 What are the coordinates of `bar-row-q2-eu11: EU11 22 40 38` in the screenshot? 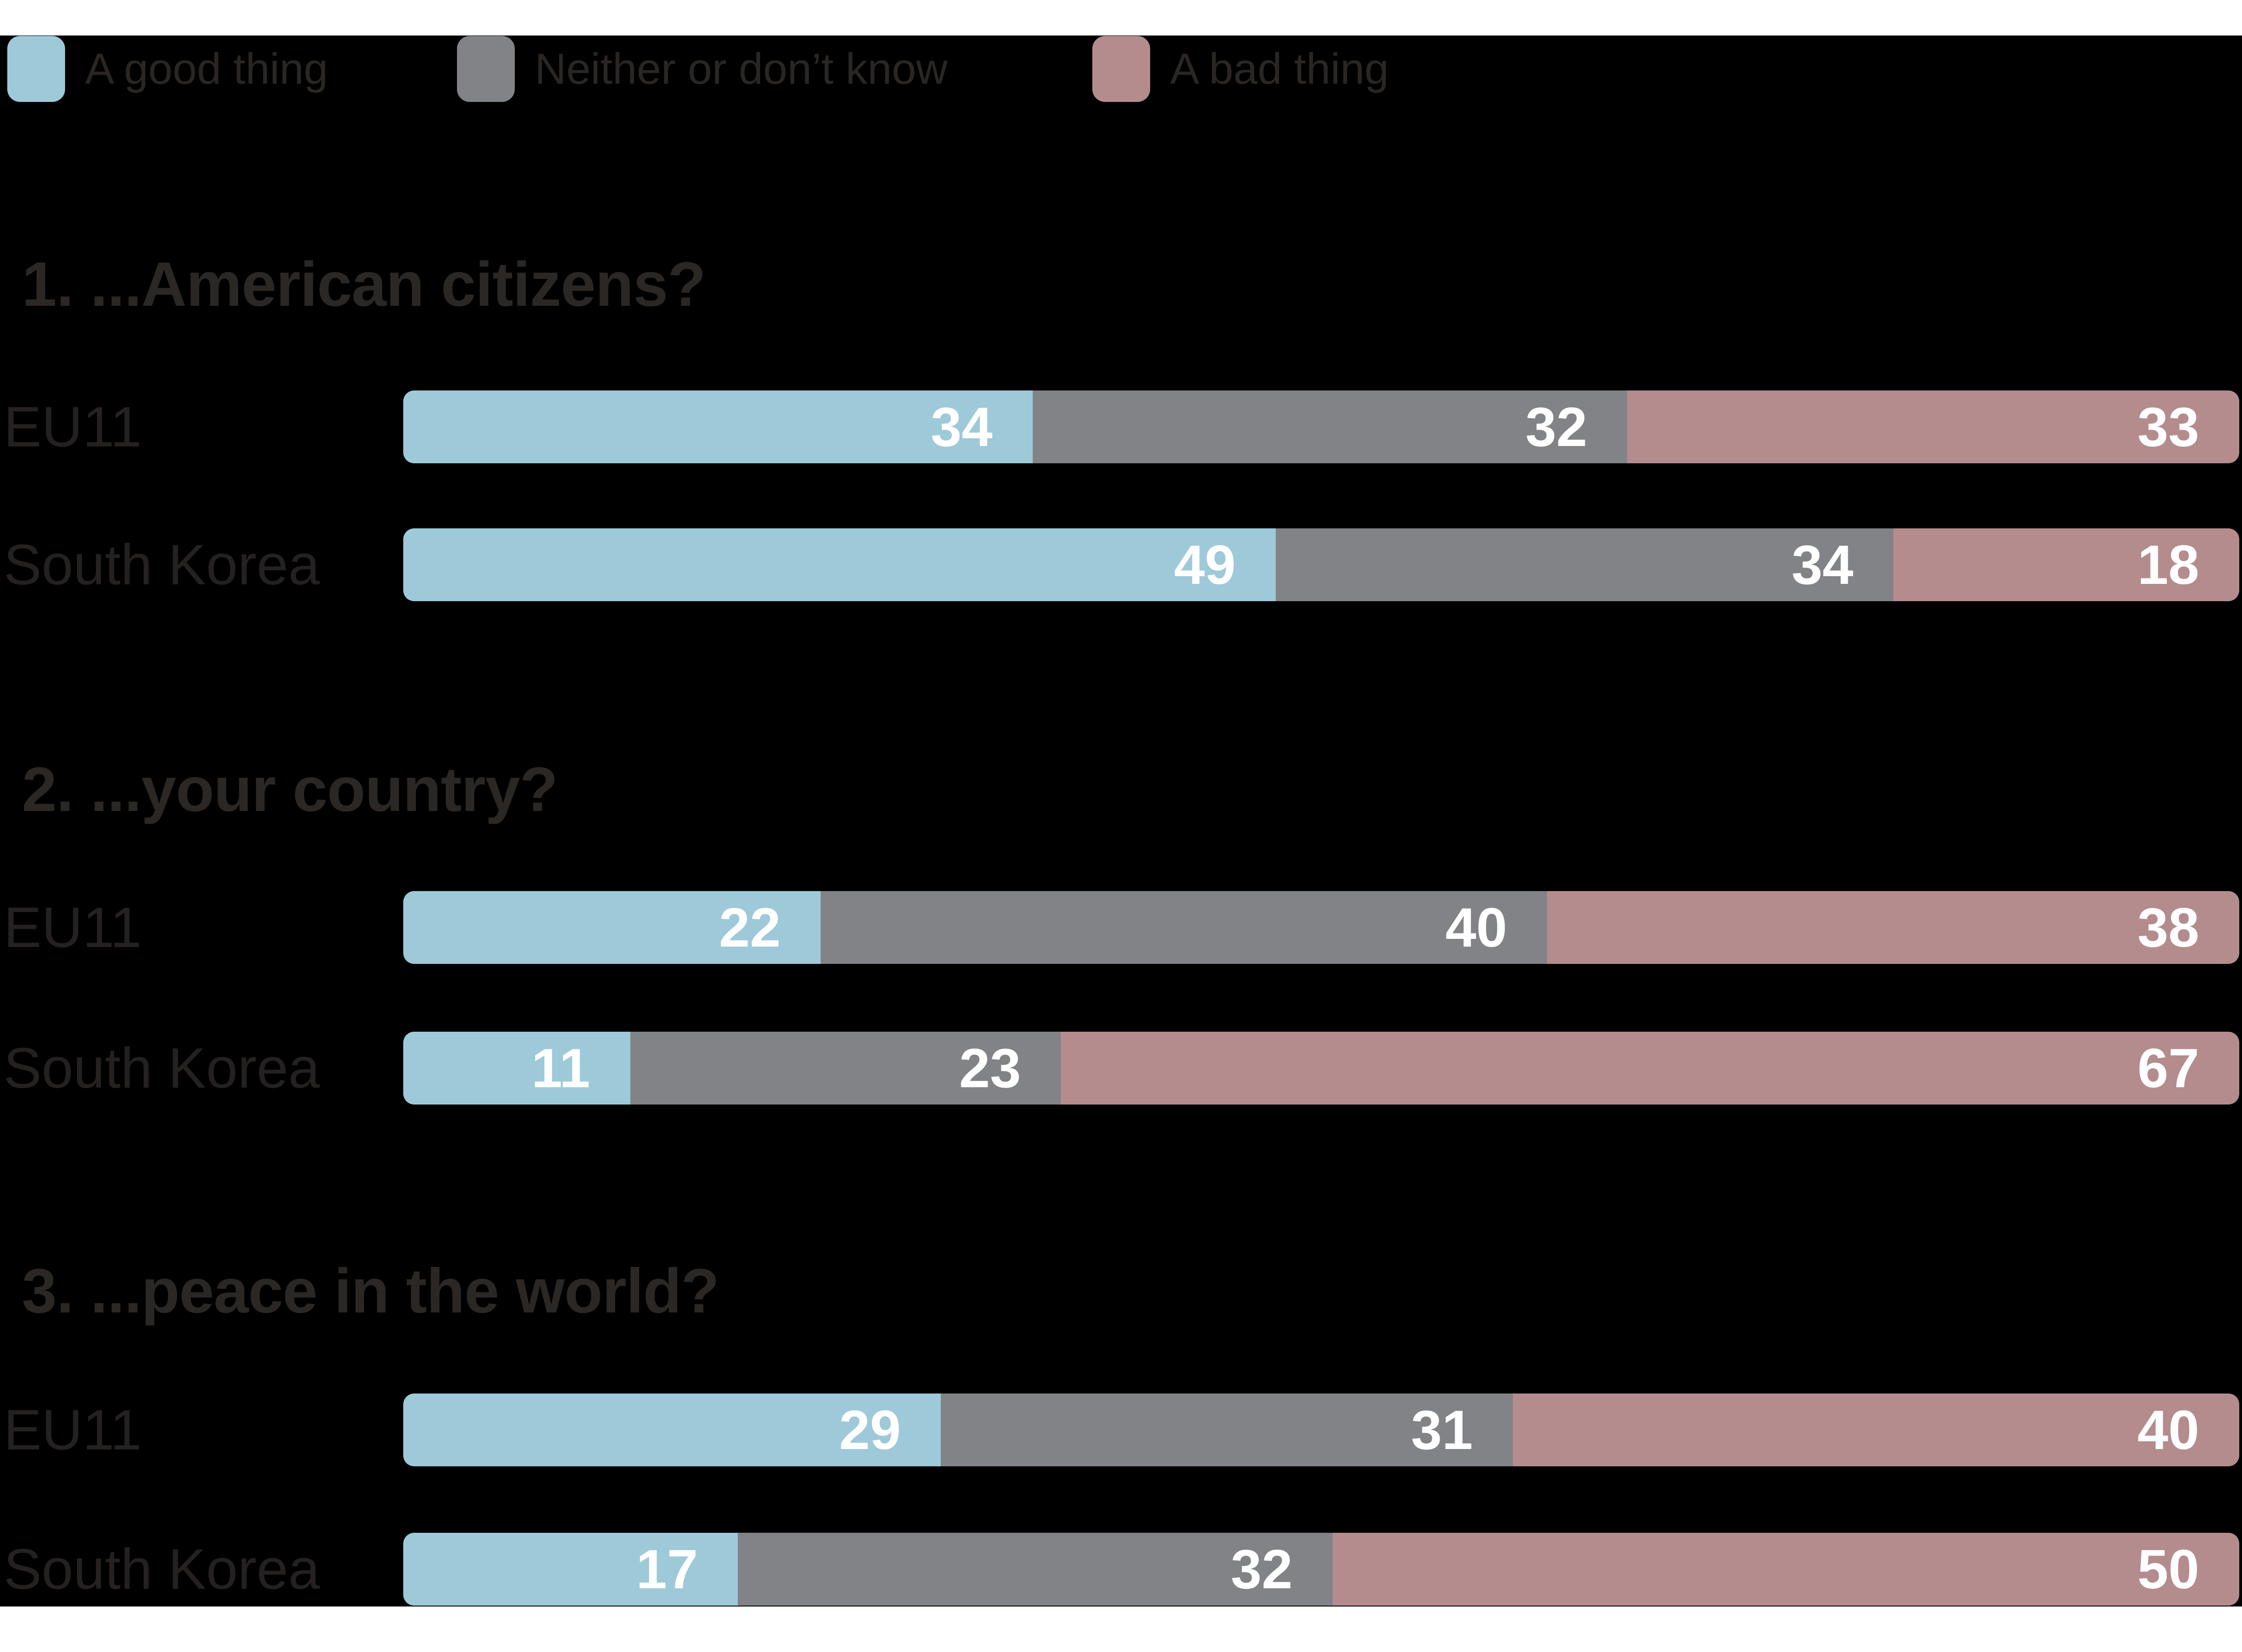 It's located at (1121, 928).